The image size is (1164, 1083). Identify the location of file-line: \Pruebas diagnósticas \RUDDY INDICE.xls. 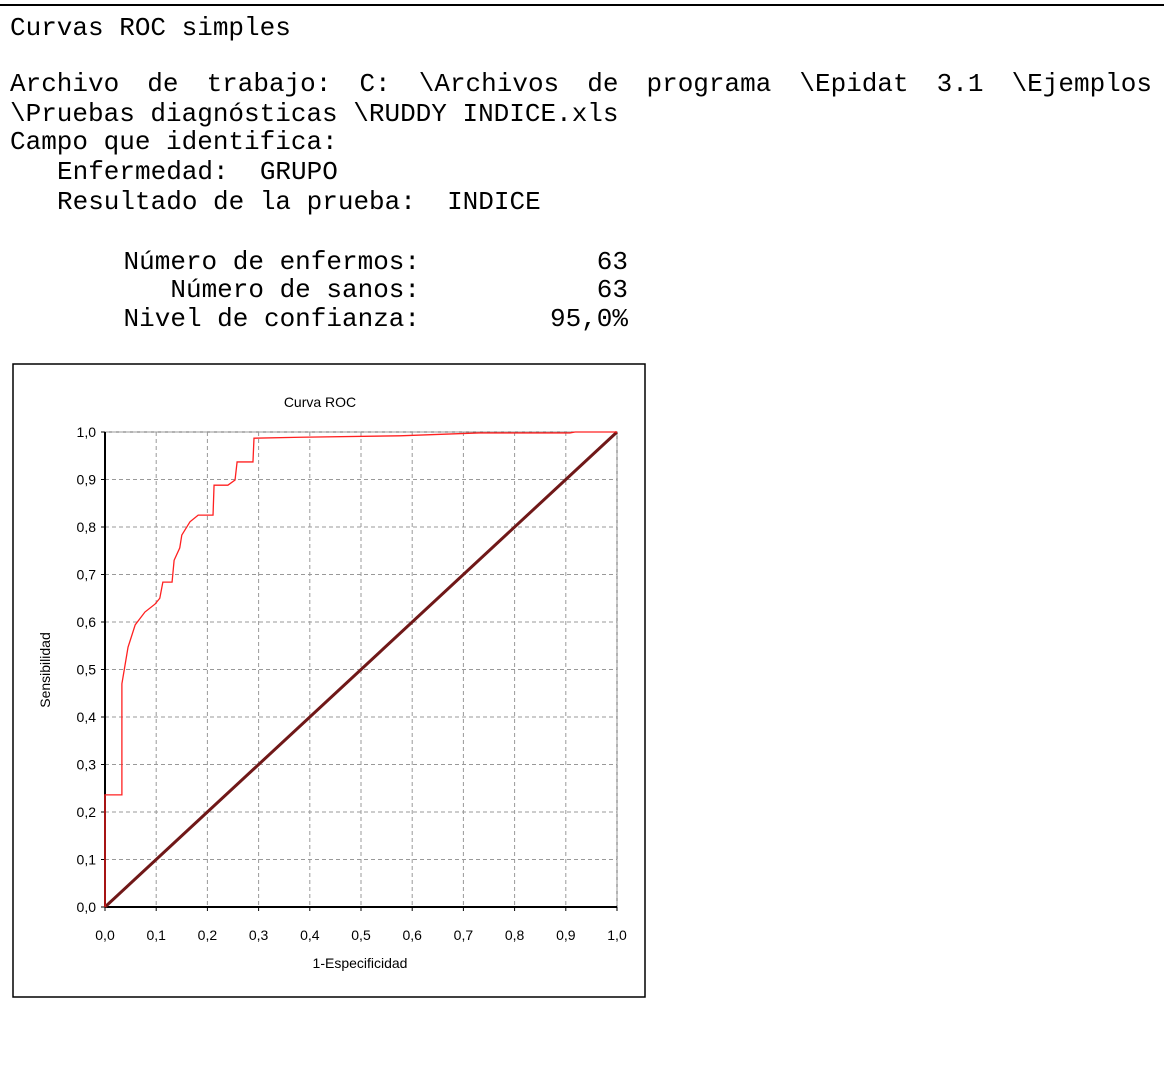
(314, 114).